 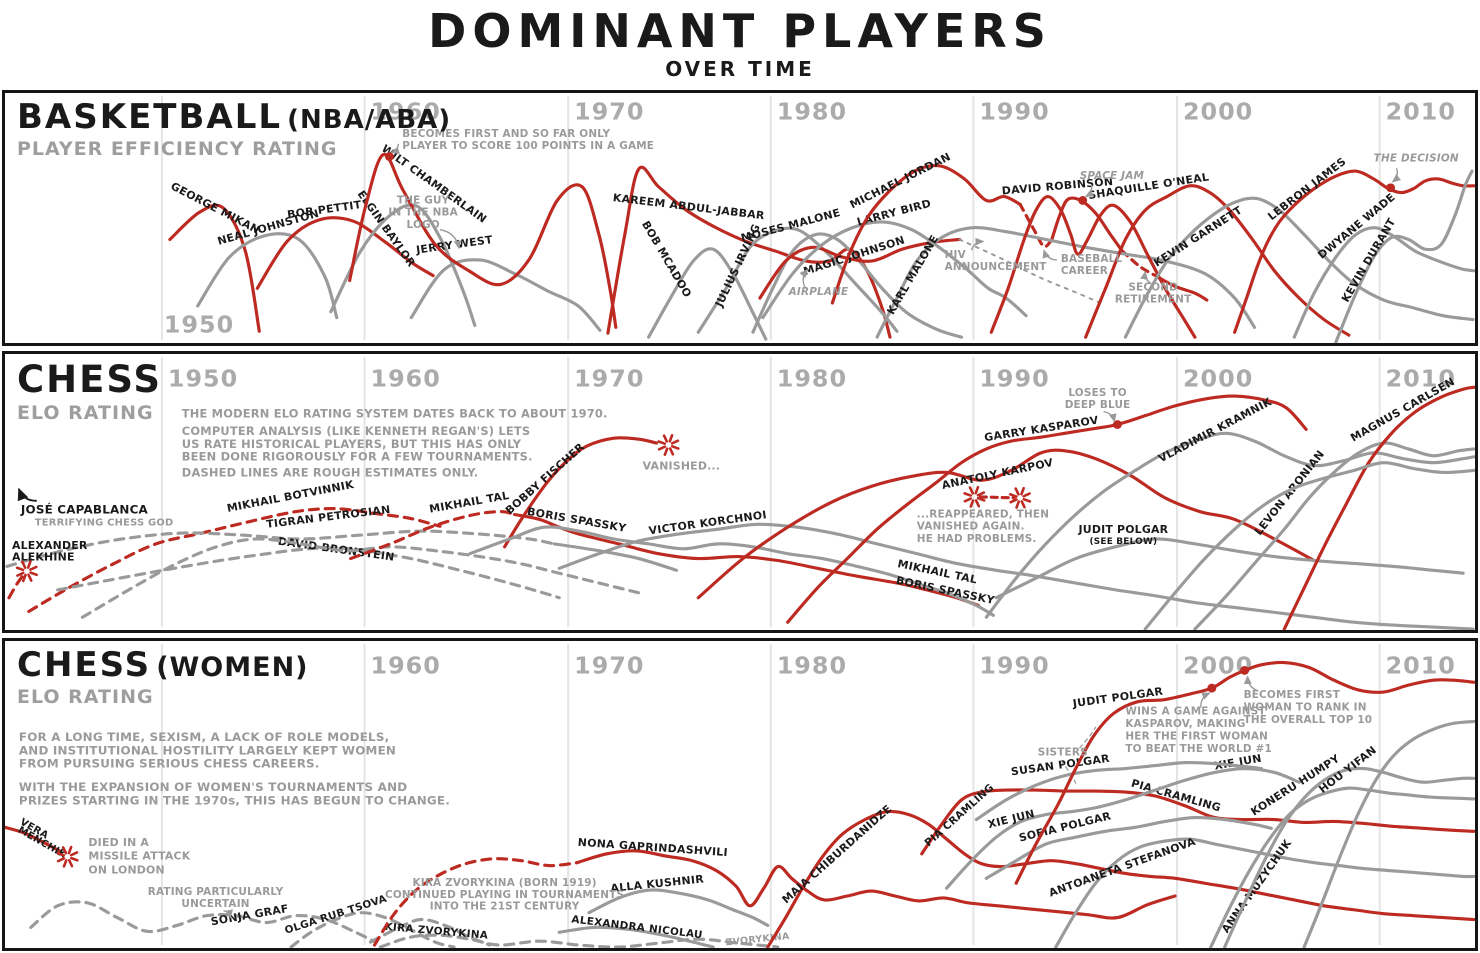 I want to click on series-hou-yifan, so click(x=1388, y=833).